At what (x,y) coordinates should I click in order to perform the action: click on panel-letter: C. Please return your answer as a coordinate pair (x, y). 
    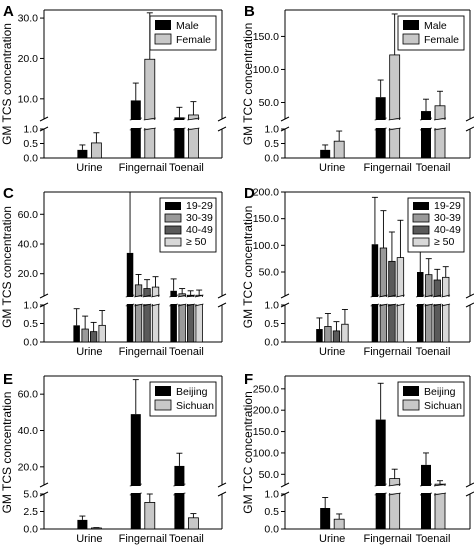
    Looking at the image, I should click on (8, 193).